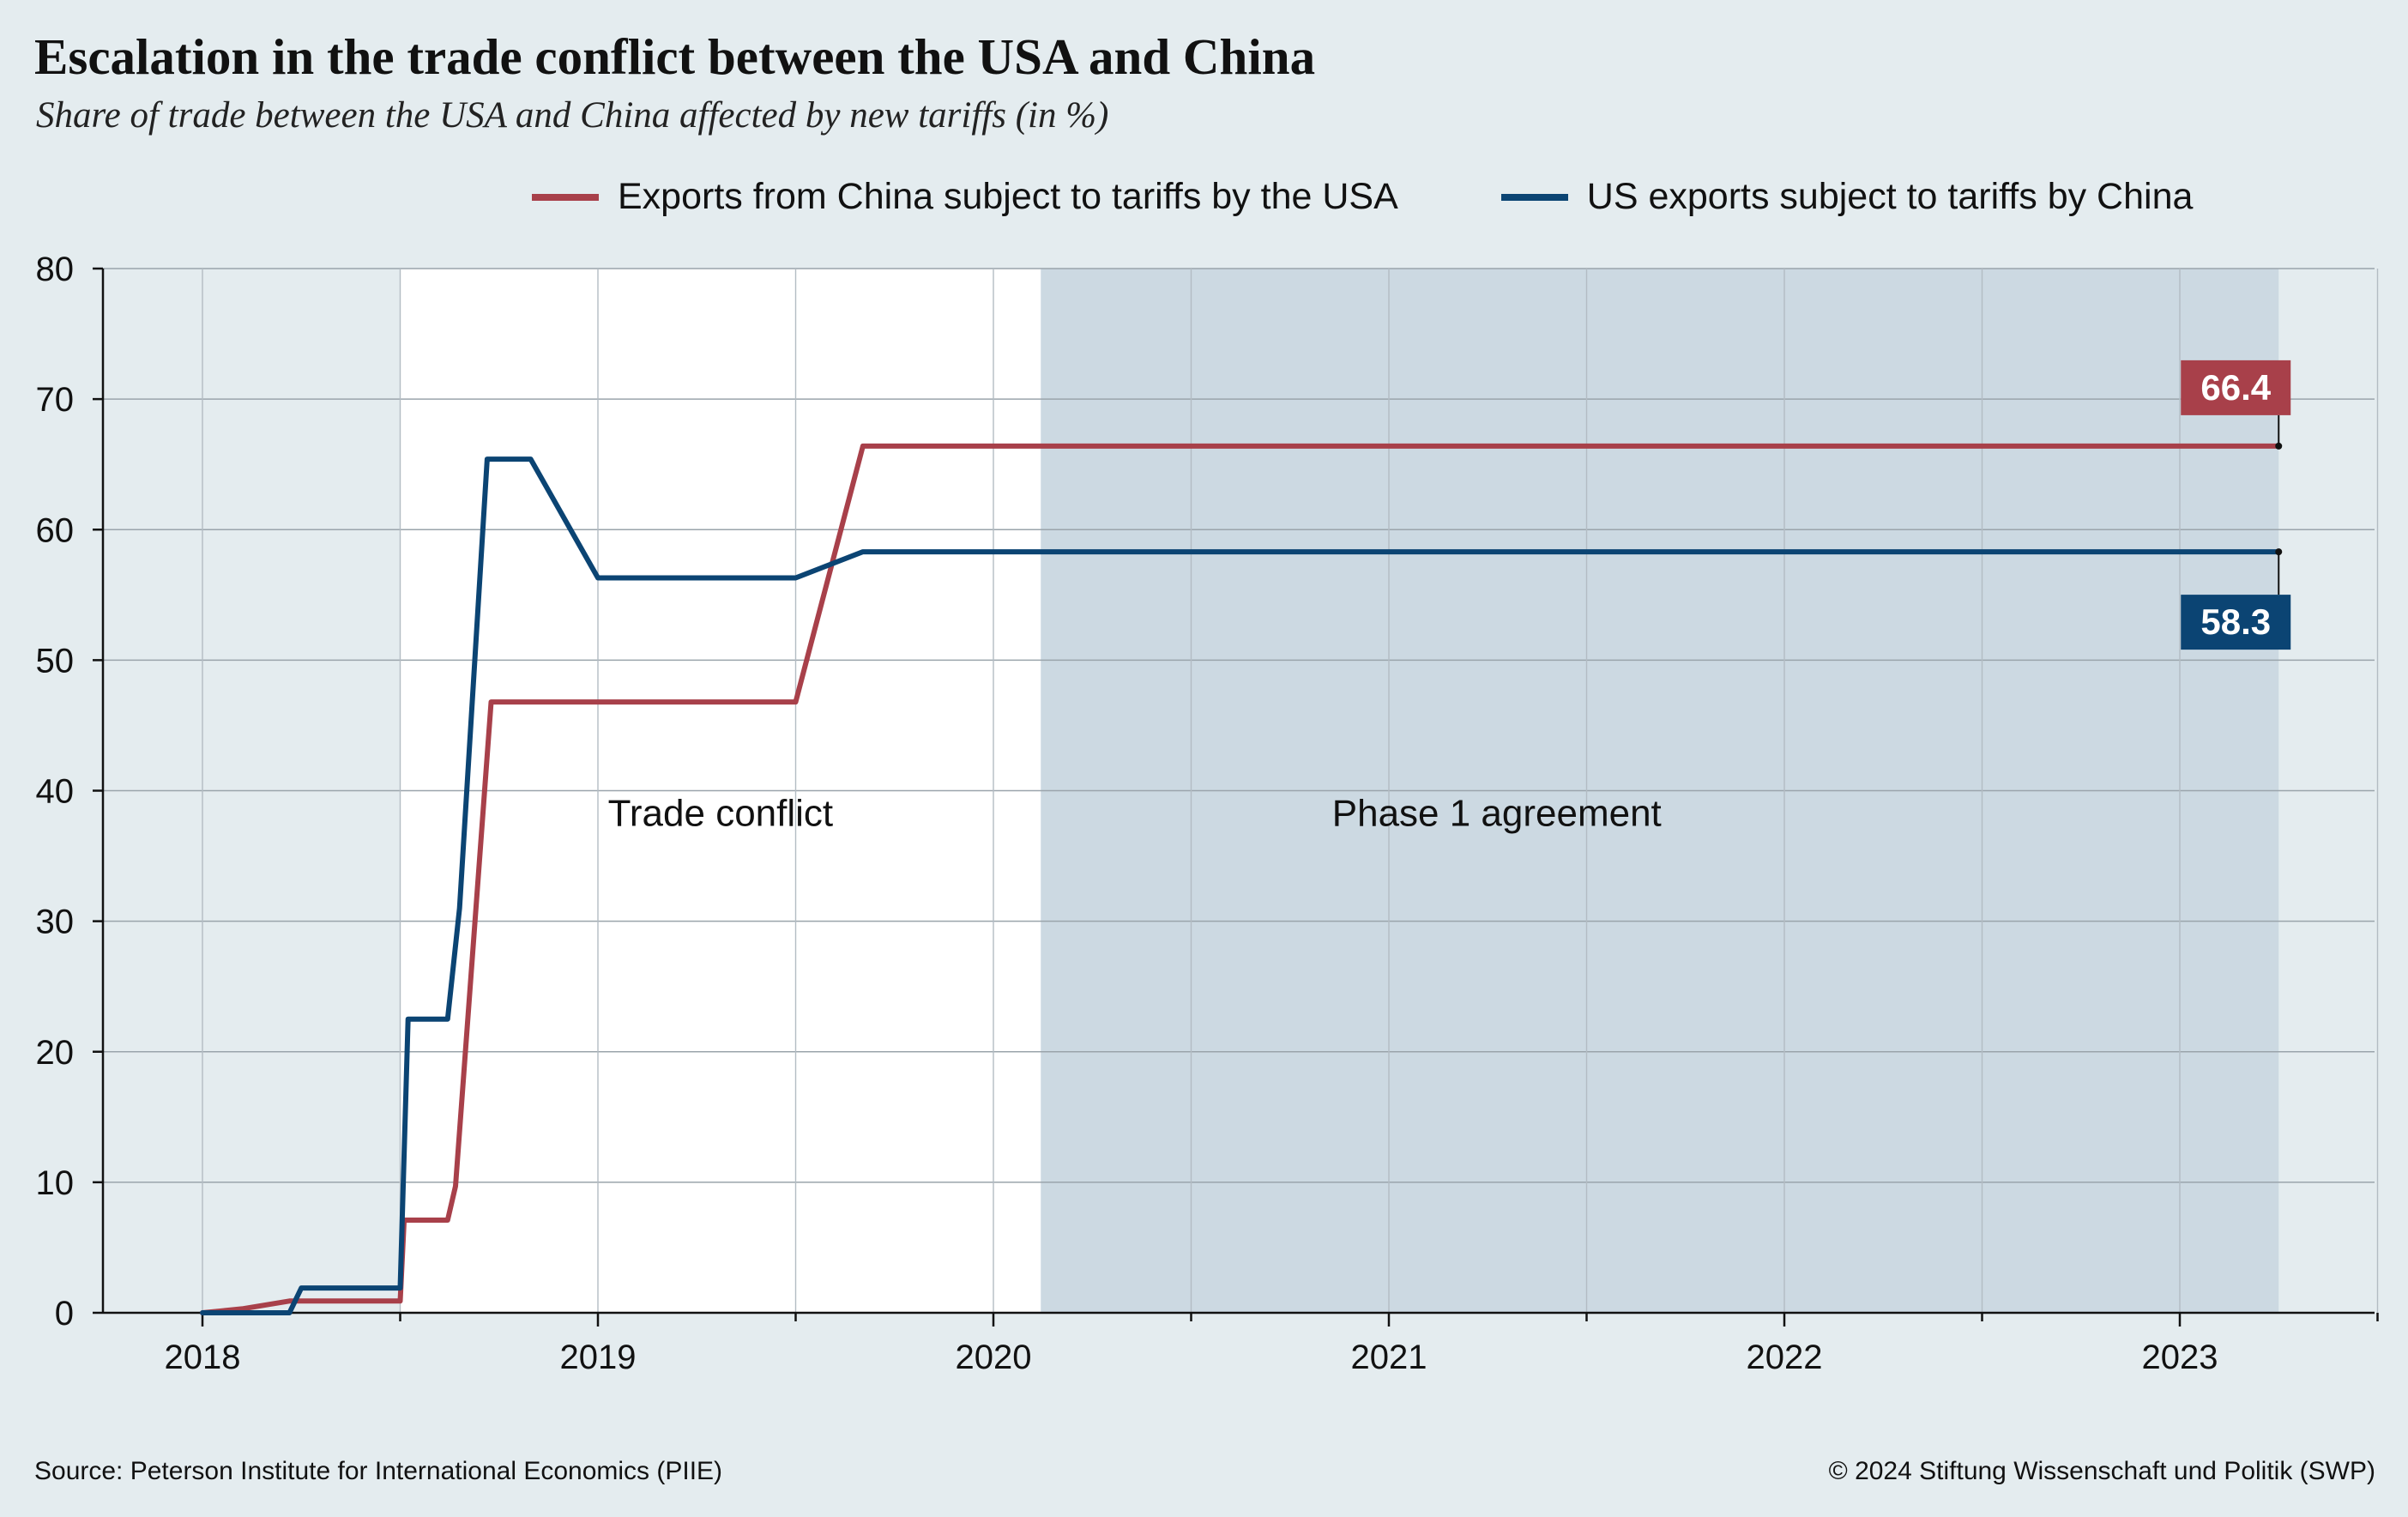 This screenshot has width=2408, height=1517. What do you see at coordinates (1534, 197) in the screenshot?
I see `legend-swatch-us-exports` at bounding box center [1534, 197].